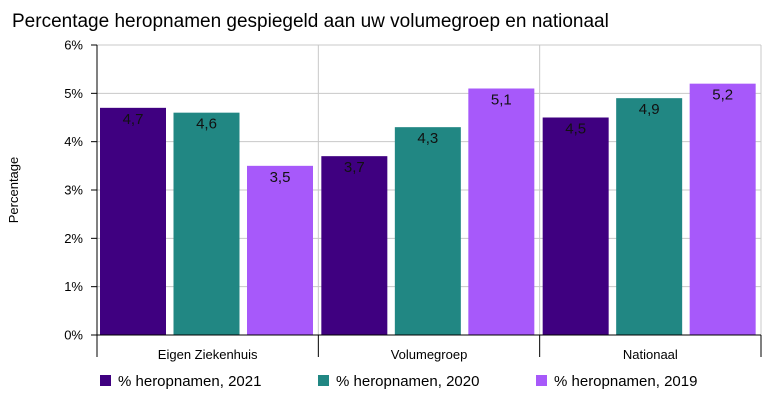 This screenshot has width=770, height=407. I want to click on data-label: 5,2, so click(722, 95).